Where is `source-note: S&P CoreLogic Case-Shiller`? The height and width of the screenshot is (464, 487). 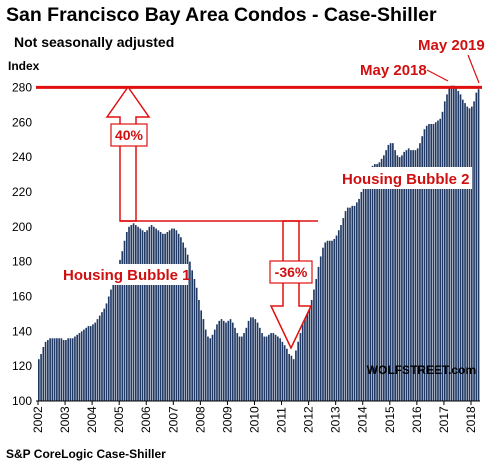 source-note: S&P CoreLogic Case-Shiller is located at coordinates (86, 454).